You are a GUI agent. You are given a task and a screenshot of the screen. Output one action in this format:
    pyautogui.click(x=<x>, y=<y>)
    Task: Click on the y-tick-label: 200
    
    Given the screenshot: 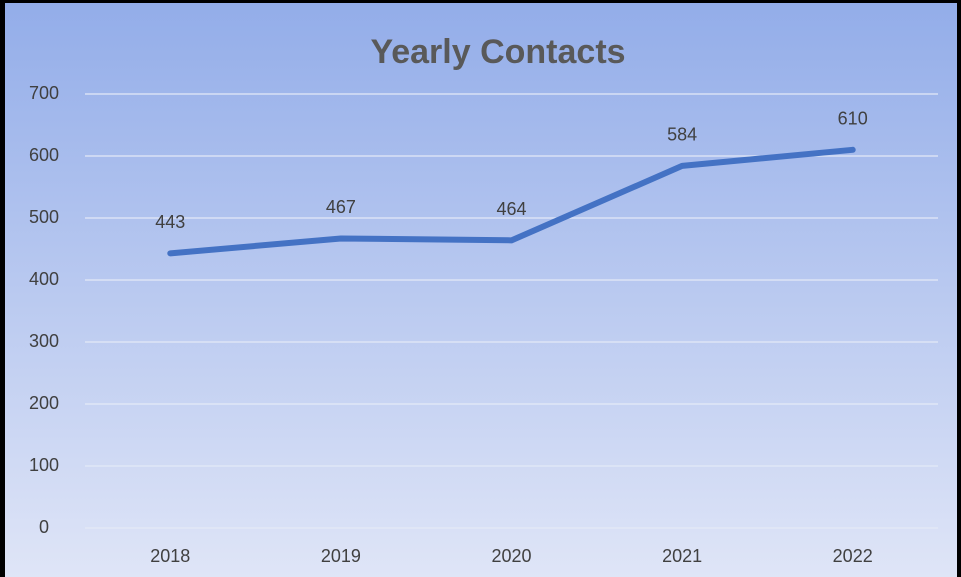 What is the action you would take?
    pyautogui.click(x=44, y=403)
    